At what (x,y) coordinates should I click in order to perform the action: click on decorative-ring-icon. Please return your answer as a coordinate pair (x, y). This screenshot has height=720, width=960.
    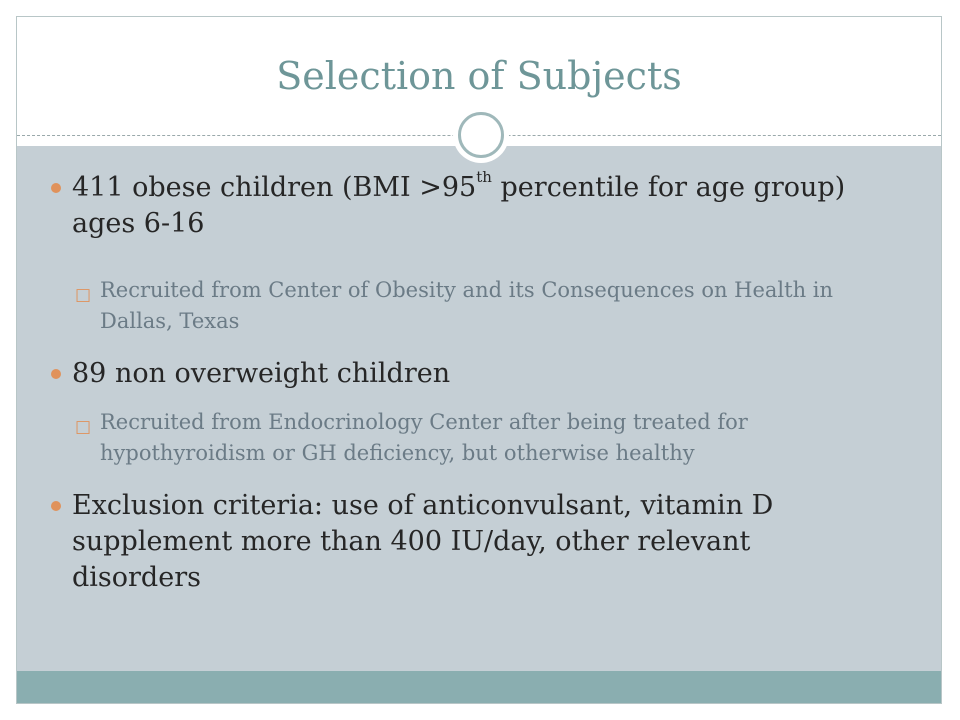
    Looking at the image, I should click on (481, 135).